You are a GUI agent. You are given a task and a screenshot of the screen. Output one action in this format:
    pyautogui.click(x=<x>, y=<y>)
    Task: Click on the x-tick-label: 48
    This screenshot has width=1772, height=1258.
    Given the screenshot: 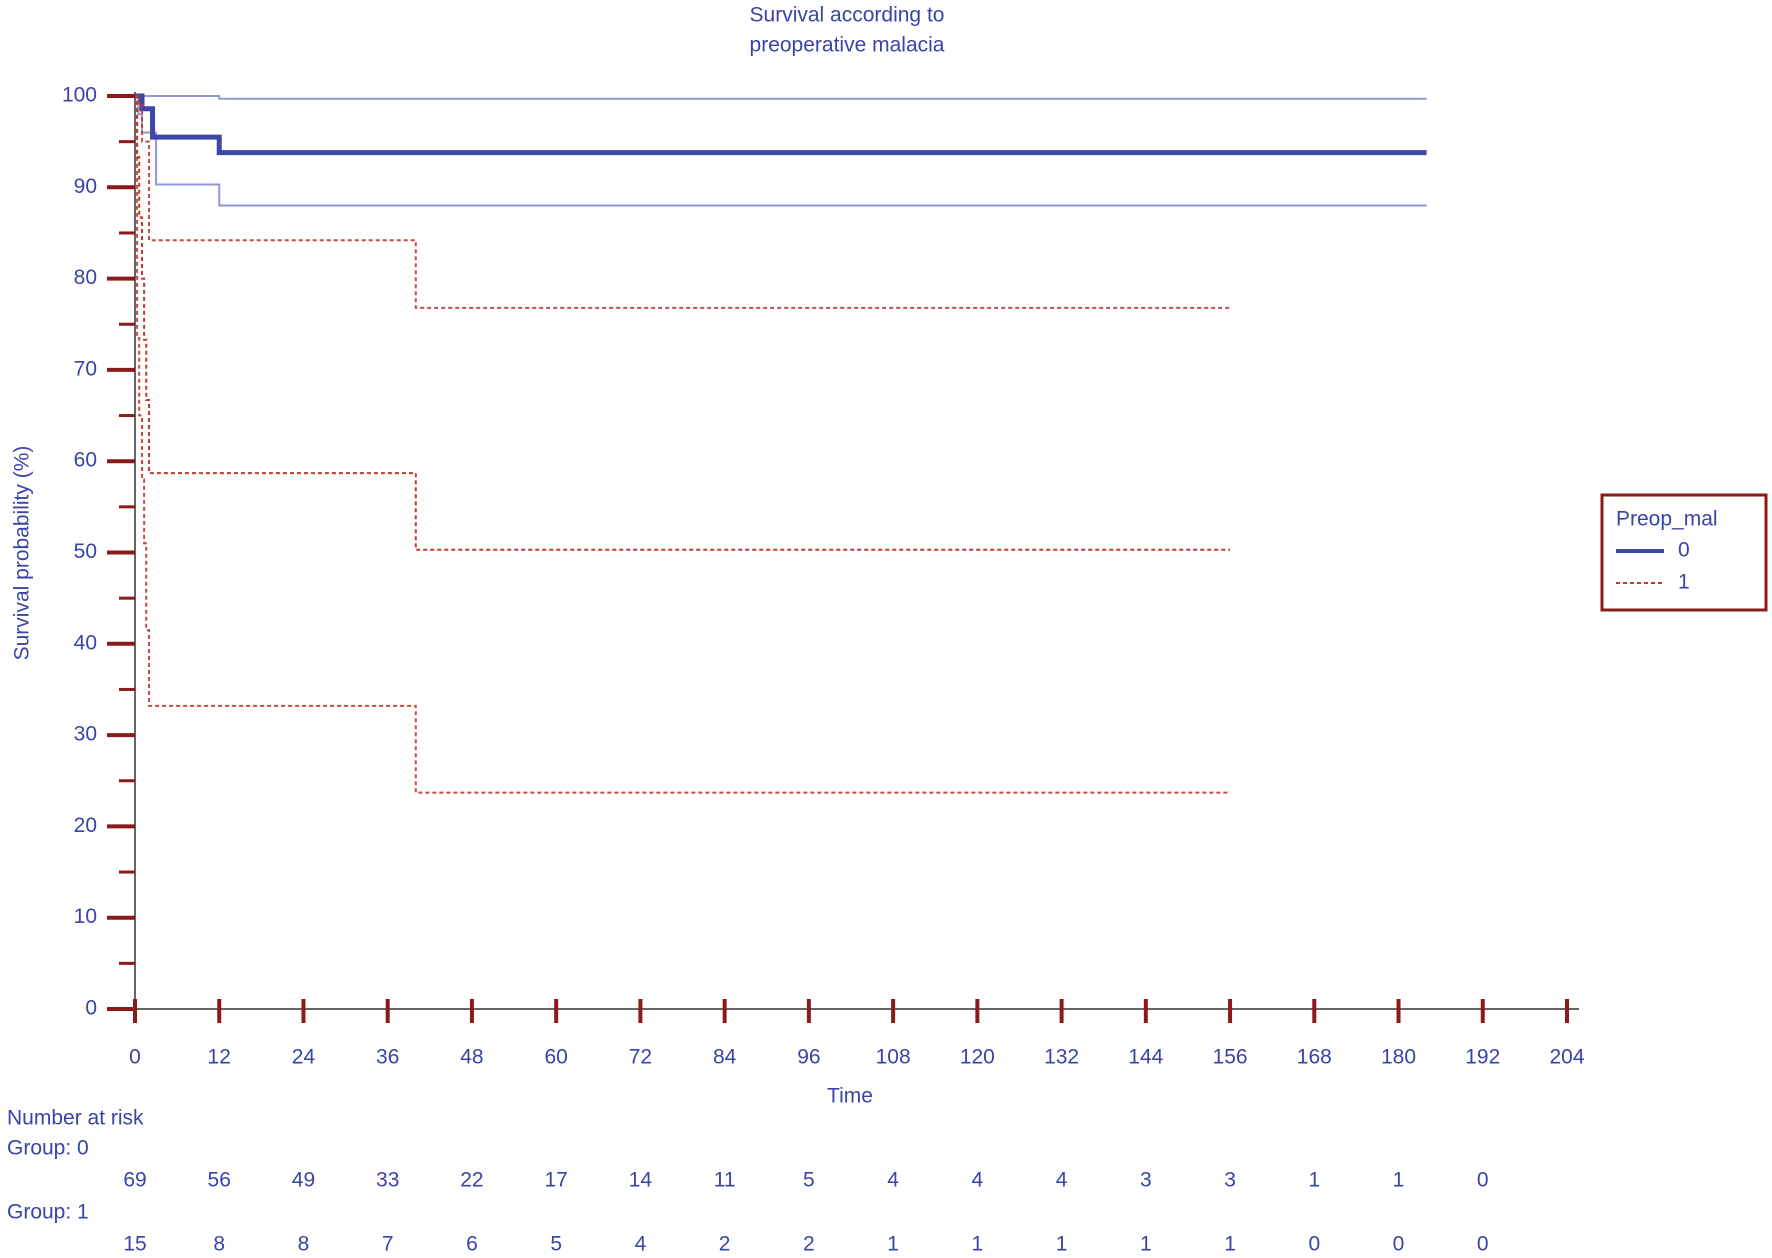 What is the action you would take?
    pyautogui.click(x=471, y=1057)
    